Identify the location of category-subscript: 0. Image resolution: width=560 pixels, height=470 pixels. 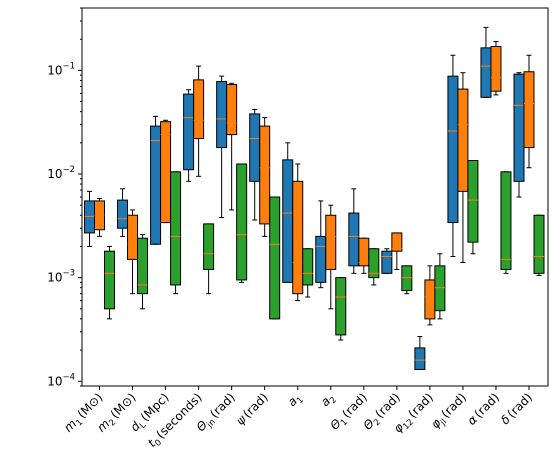
(158, 443).